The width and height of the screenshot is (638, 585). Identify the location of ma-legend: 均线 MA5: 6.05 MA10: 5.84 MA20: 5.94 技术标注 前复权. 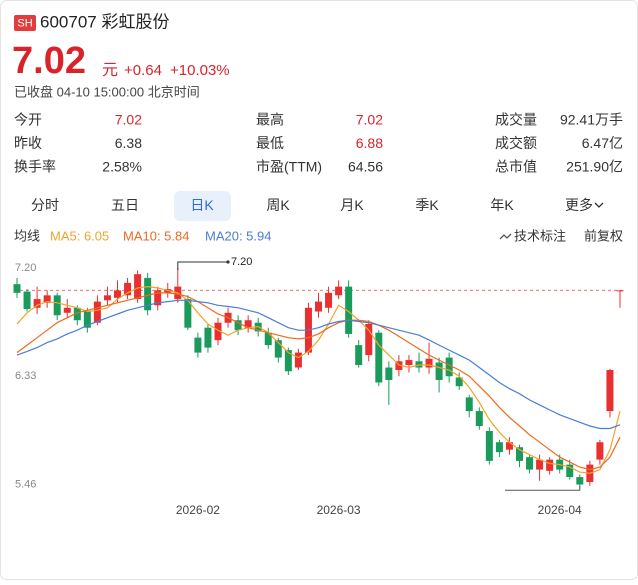
(318, 235).